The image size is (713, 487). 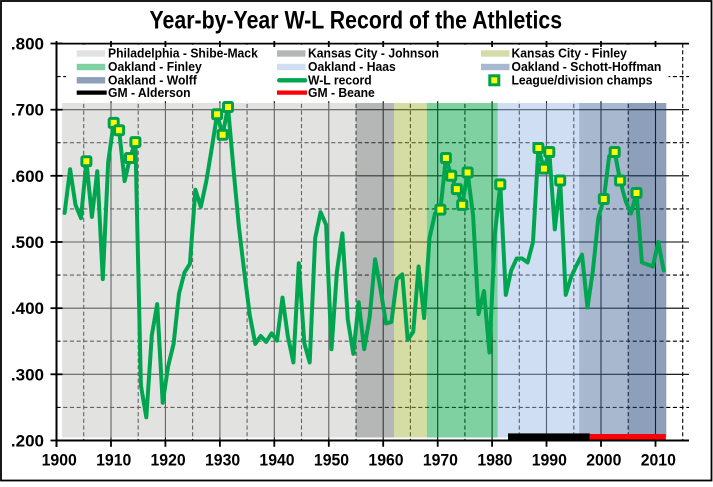 I want to click on svg-text: Oakland - Wolff, so click(x=153, y=80).